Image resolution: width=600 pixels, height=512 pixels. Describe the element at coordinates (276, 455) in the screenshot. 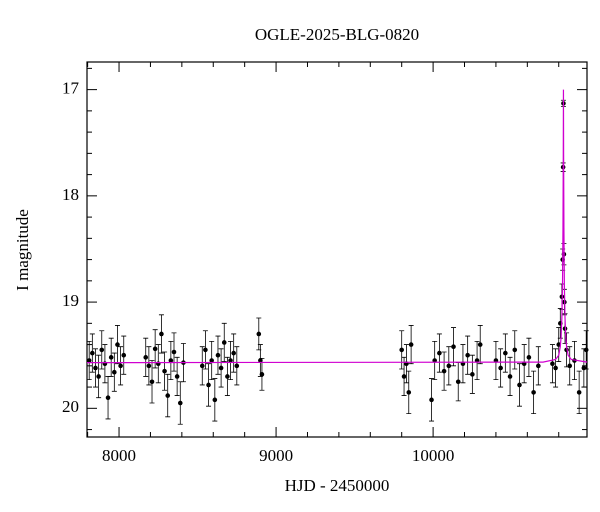

I see `x-tick-label: 9000` at that location.